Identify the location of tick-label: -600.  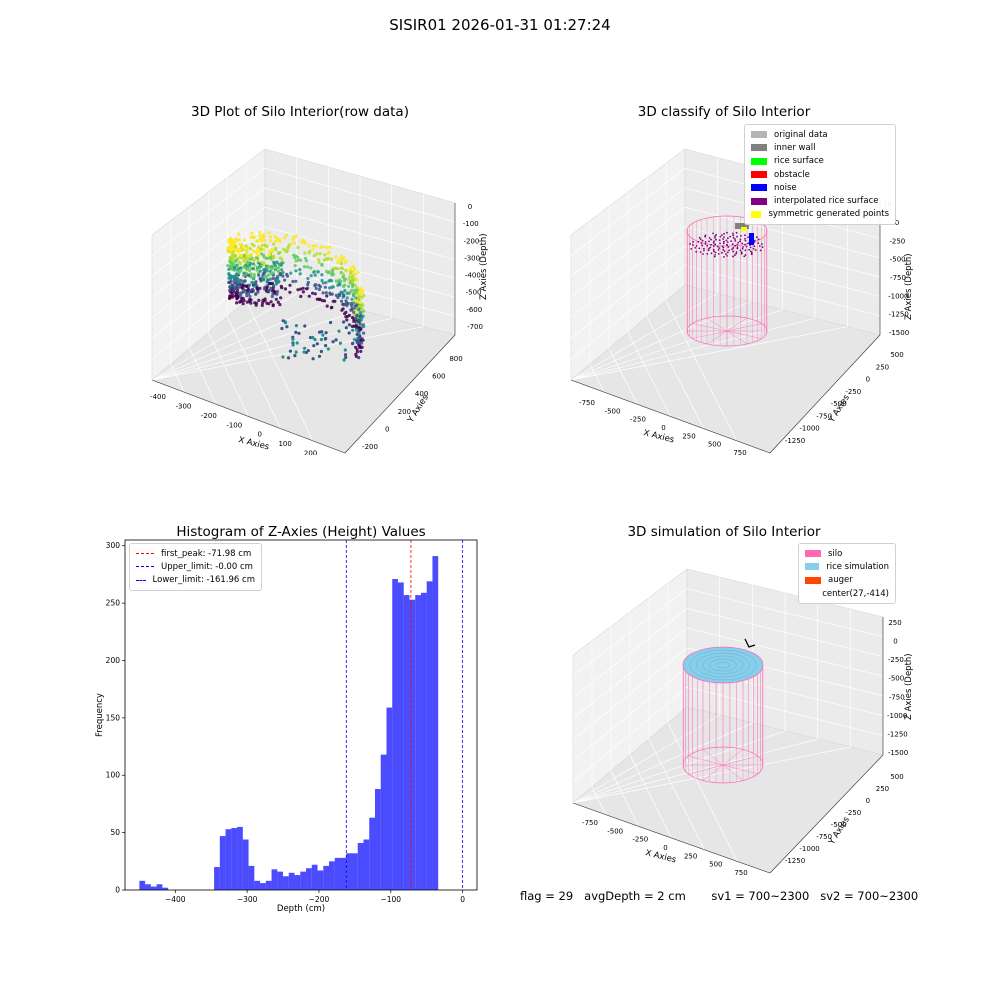
(474, 310).